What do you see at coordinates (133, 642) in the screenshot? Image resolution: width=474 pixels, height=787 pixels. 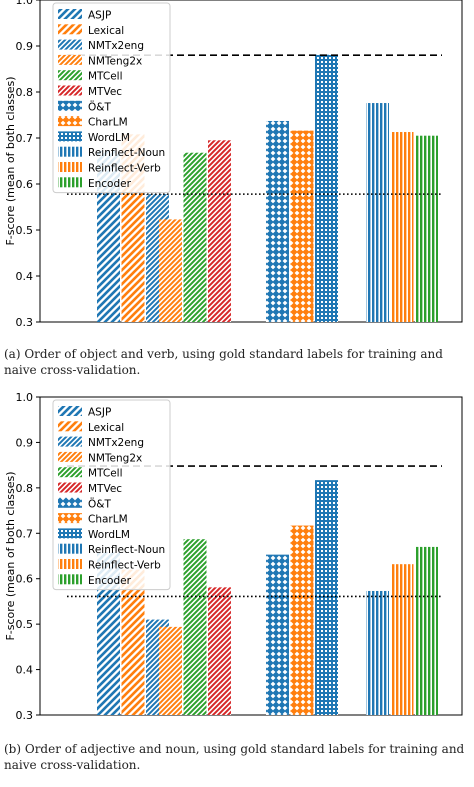 I see `bar-lexical` at bounding box center [133, 642].